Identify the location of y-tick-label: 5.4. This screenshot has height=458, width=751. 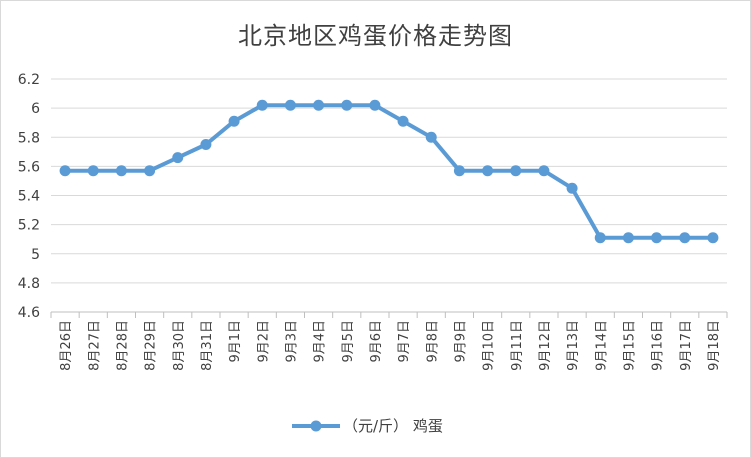
(29, 197).